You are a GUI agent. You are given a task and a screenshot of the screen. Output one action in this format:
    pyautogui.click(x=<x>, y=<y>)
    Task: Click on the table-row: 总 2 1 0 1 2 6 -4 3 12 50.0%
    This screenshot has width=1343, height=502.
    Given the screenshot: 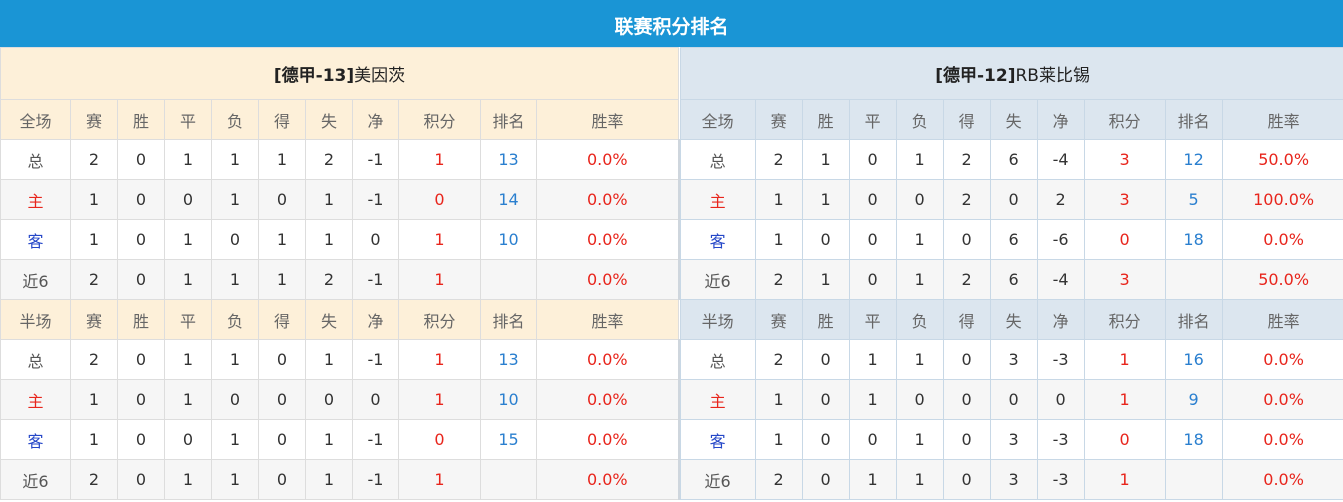 What is the action you would take?
    pyautogui.click(x=1011, y=159)
    